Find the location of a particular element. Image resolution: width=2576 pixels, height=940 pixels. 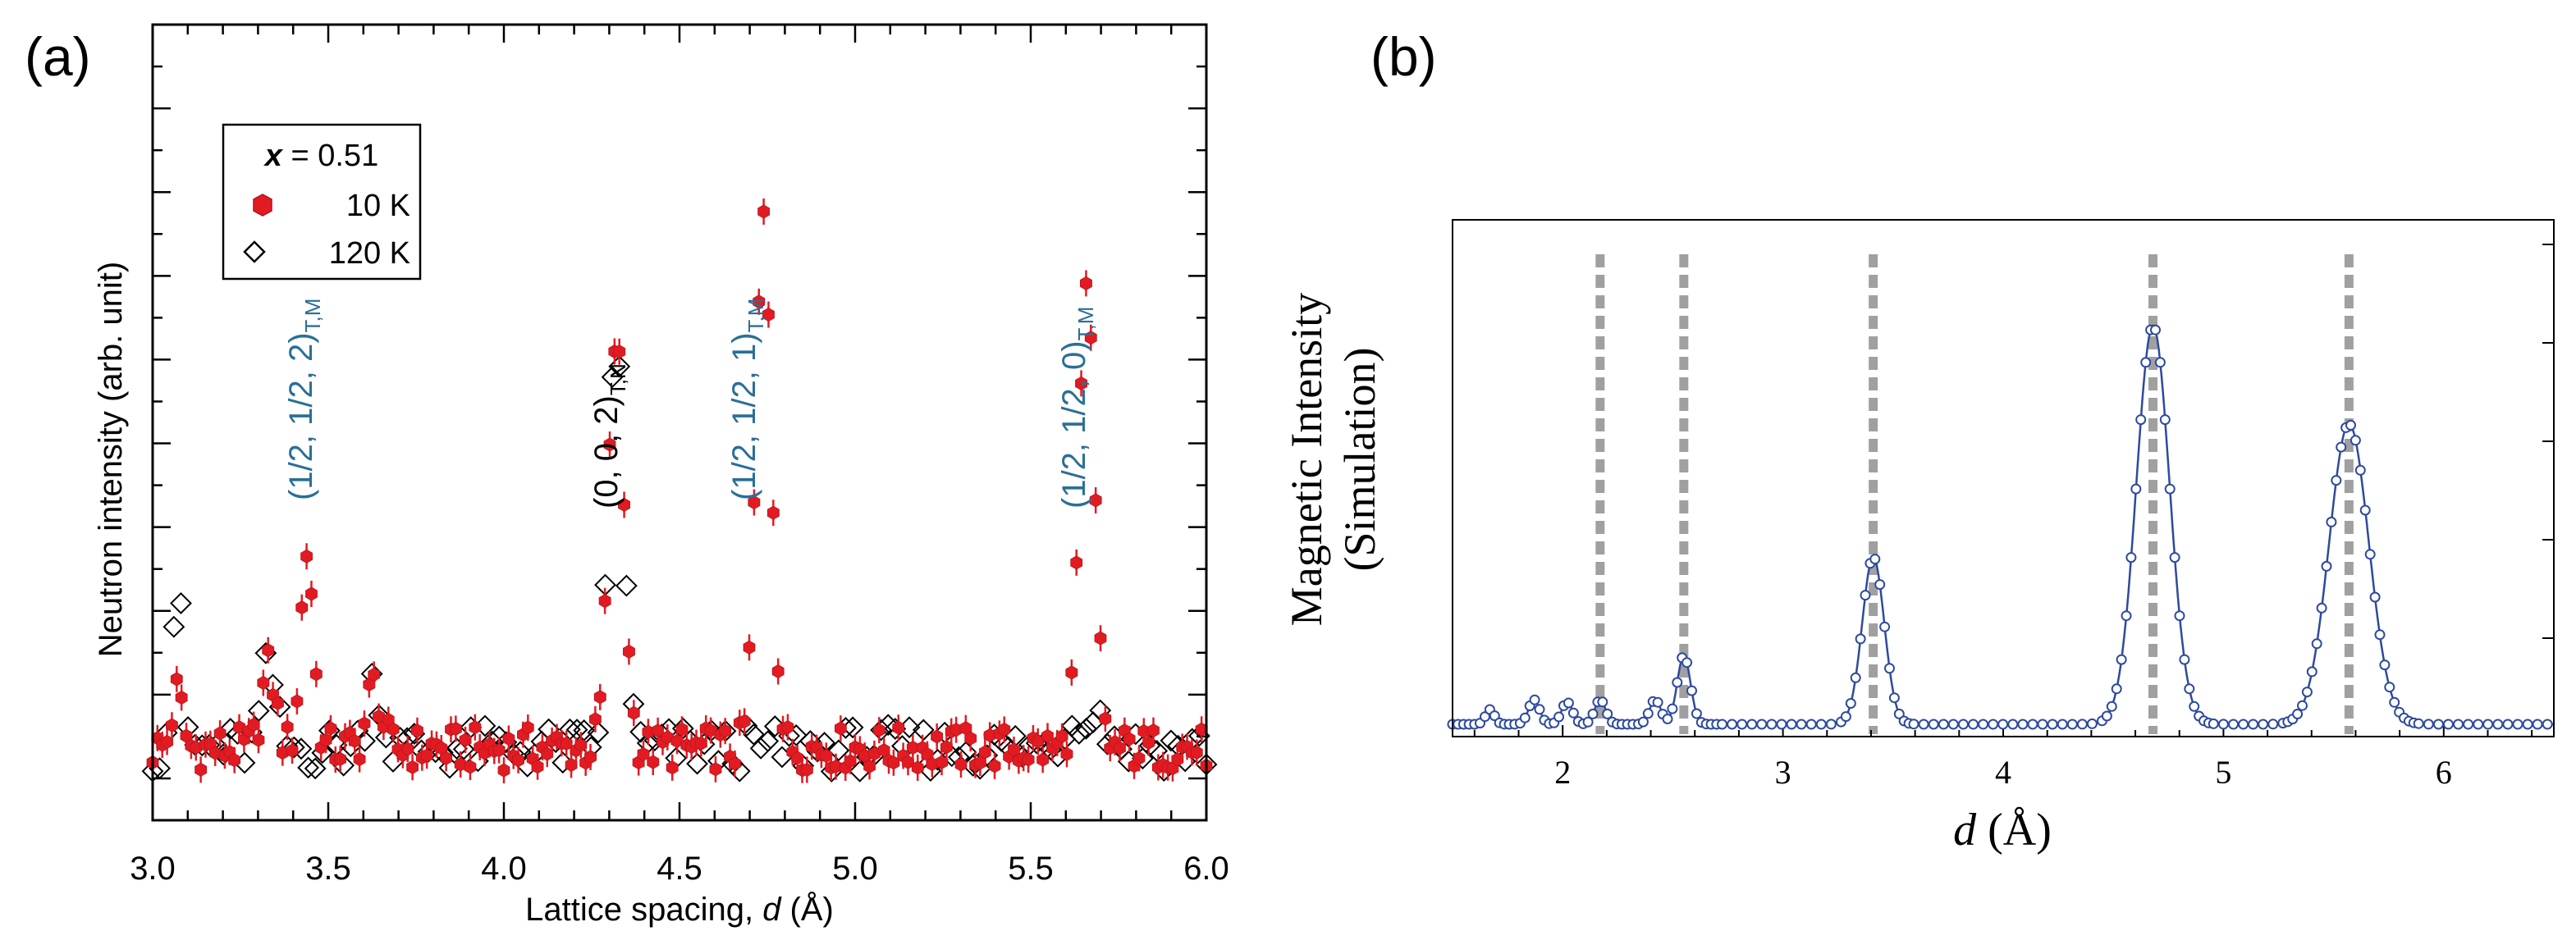

annotation-half-half-2: (1/2, 1/2, 2)T,M is located at coordinates (304, 400).